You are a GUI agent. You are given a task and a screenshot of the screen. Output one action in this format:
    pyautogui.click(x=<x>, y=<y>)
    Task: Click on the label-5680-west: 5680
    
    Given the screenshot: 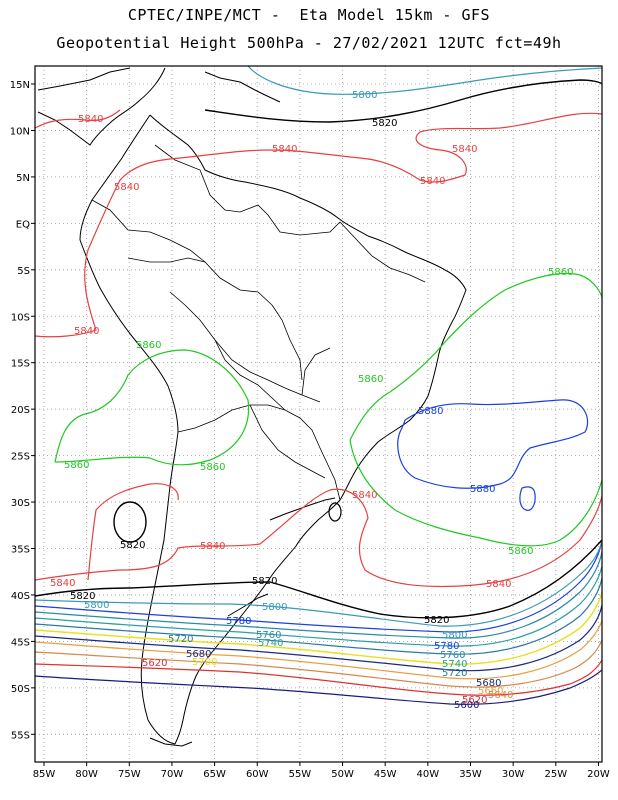 What is the action you would take?
    pyautogui.click(x=198, y=654)
    